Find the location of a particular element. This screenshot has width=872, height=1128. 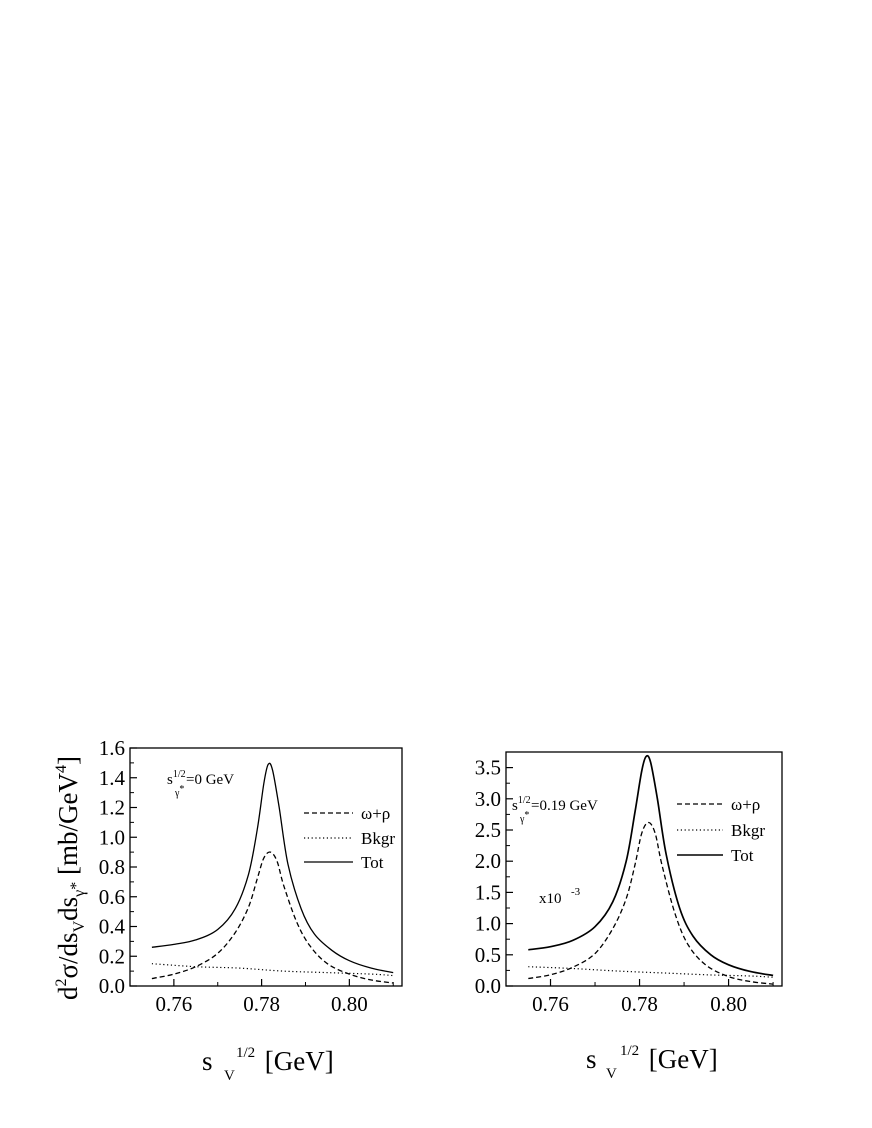

right-curves is located at coordinates (651, 869).